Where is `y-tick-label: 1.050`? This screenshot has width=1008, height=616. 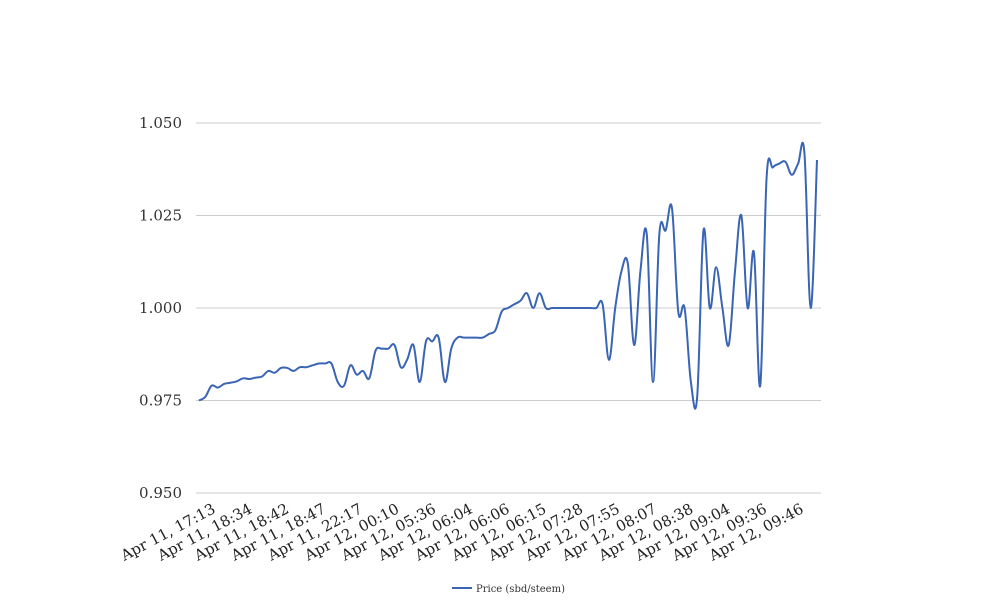 y-tick-label: 1.050 is located at coordinates (160, 123).